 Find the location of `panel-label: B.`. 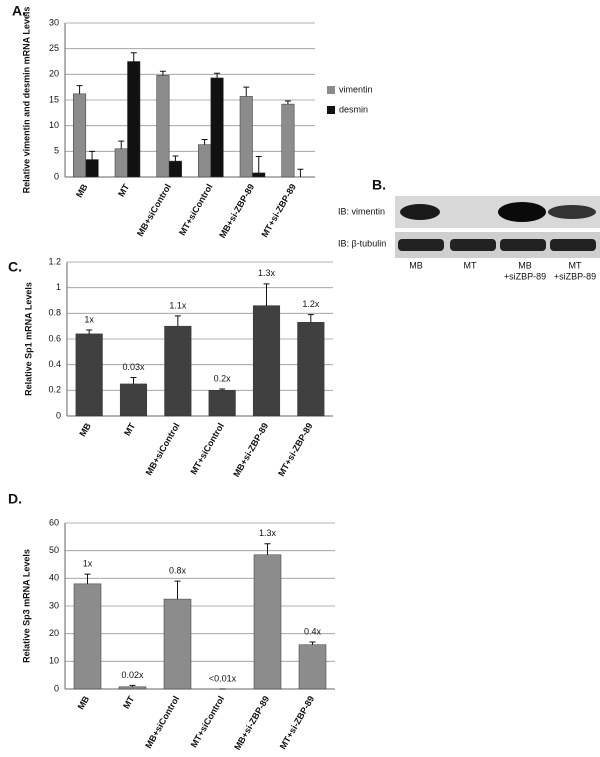

panel-label: B. is located at coordinates (379, 185).